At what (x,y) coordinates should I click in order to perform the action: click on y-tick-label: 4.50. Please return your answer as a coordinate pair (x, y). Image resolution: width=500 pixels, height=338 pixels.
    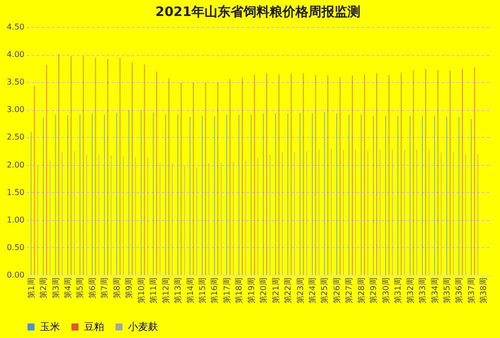
    Looking at the image, I should click on (15, 27).